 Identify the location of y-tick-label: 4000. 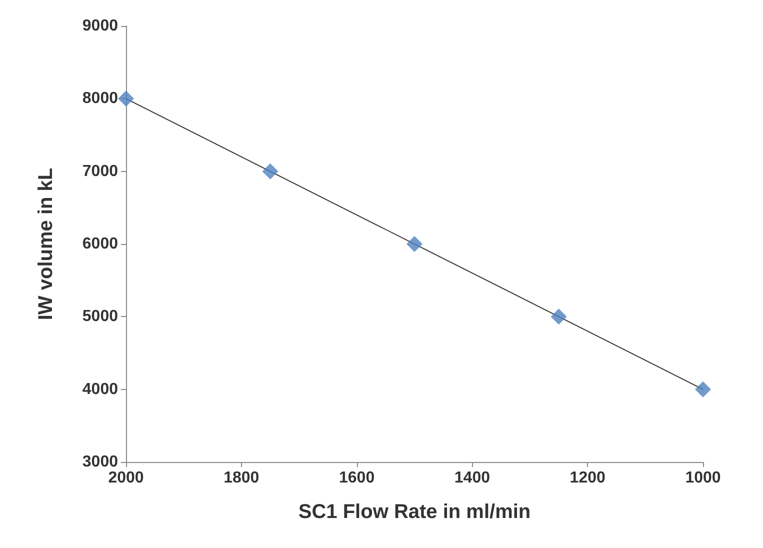
(100, 389).